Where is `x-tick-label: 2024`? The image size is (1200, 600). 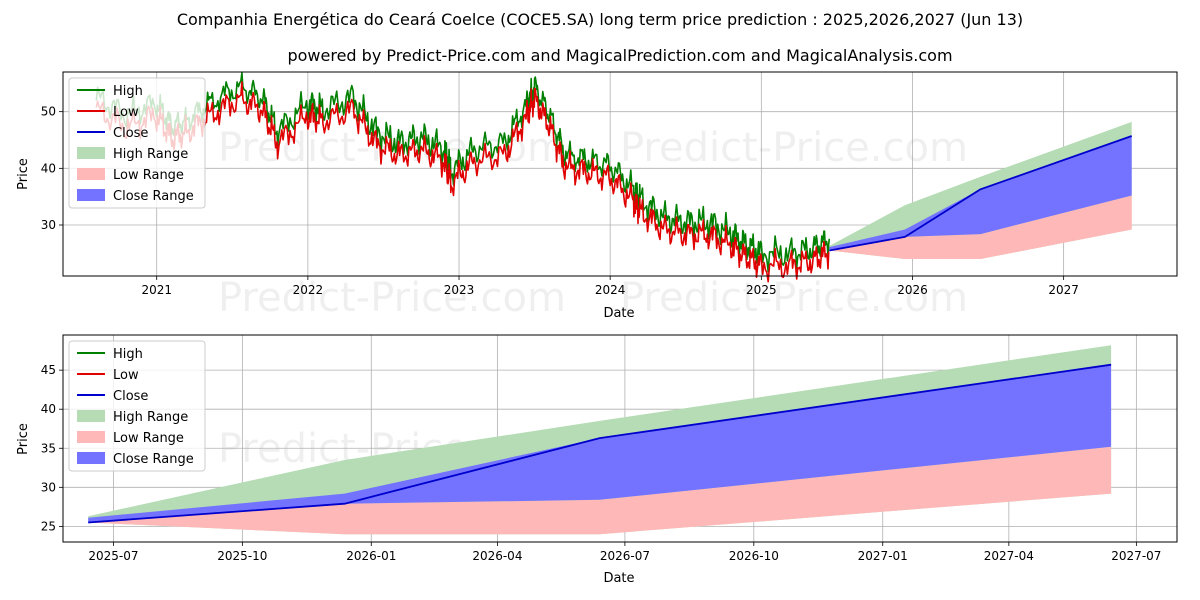
x-tick-label: 2024 is located at coordinates (610, 290).